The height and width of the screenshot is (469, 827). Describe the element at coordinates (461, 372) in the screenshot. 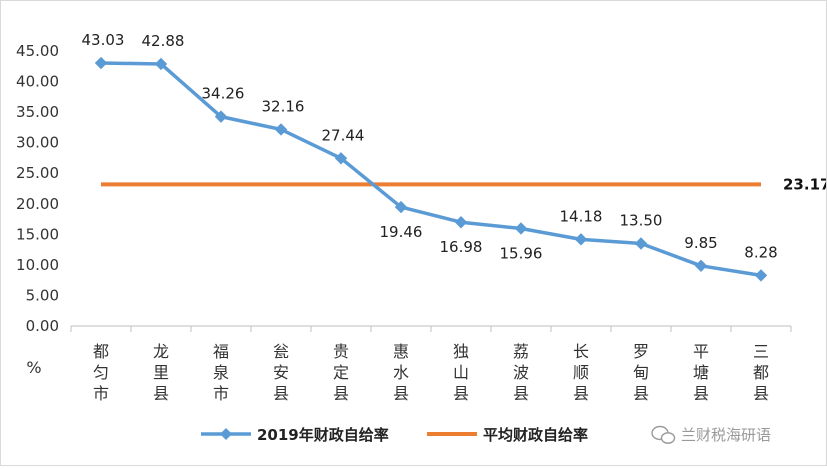

I see `x-tick-label: 独山县` at that location.